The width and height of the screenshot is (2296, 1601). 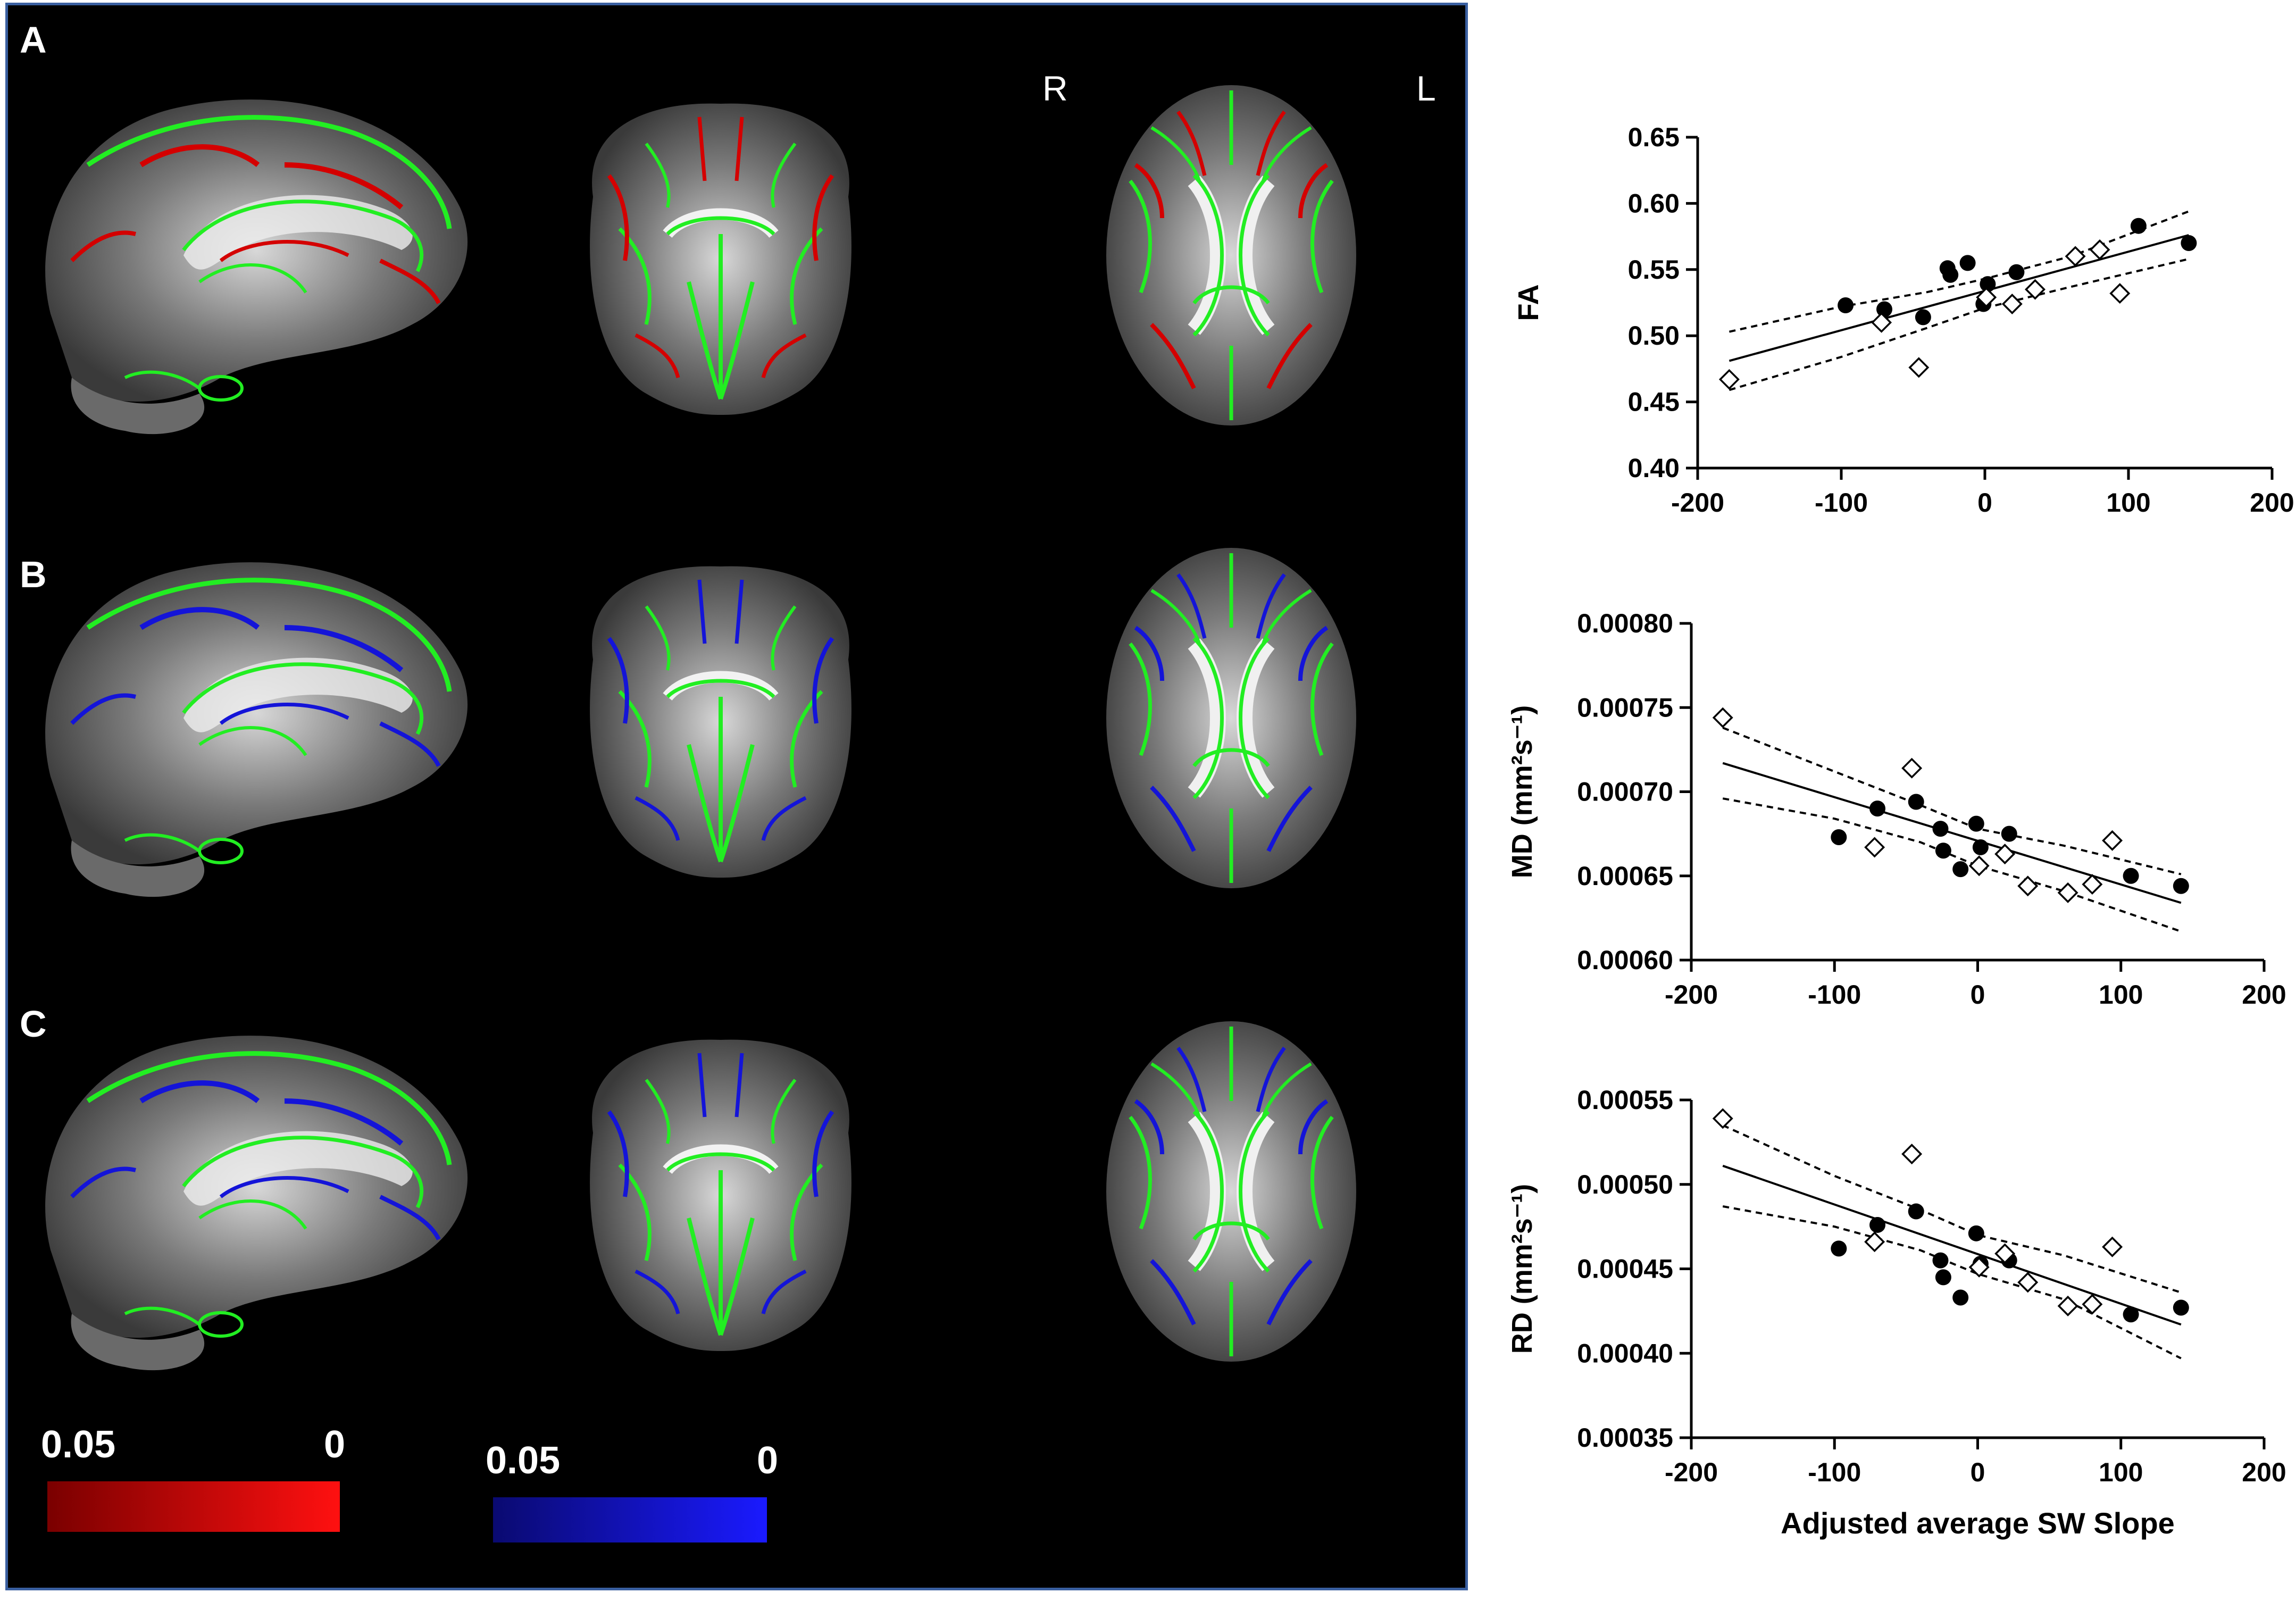 I want to click on y-tick-label: 0.65, so click(x=1654, y=137).